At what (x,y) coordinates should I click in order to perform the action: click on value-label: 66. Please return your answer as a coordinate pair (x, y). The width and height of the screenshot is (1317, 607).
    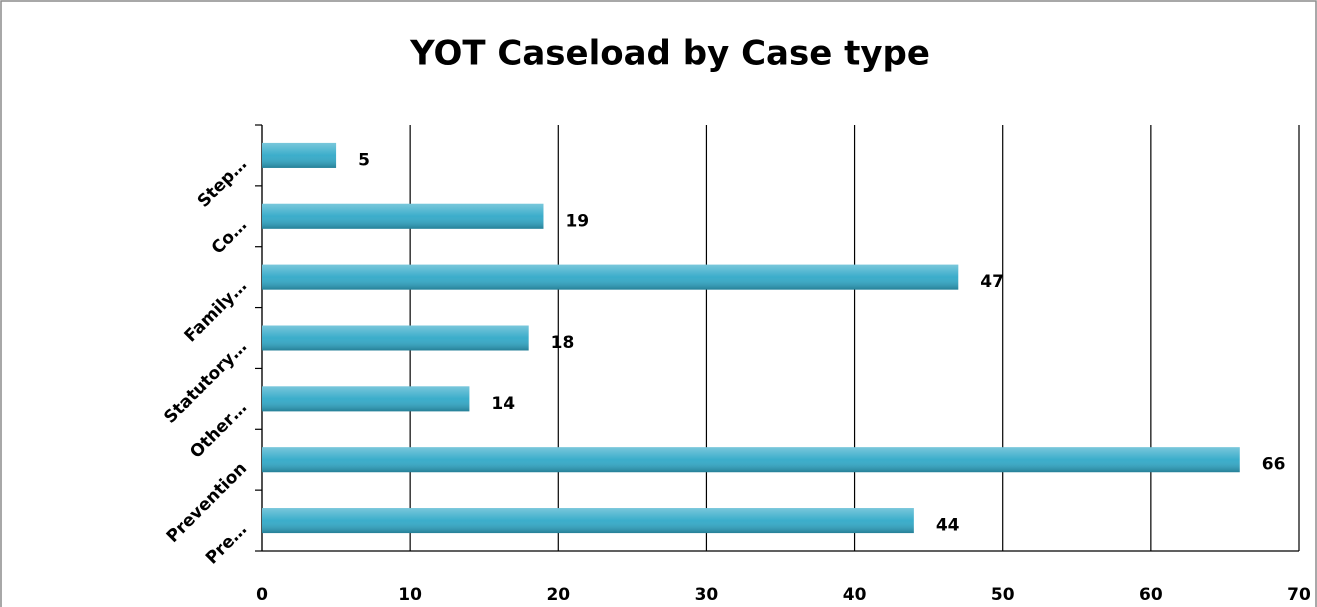
    Looking at the image, I should click on (1274, 465).